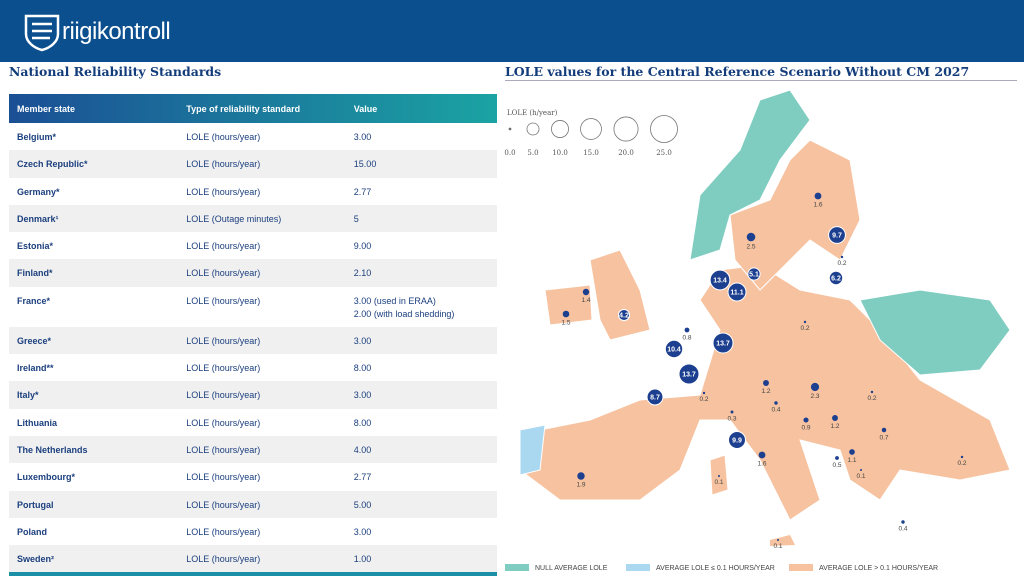  Describe the element at coordinates (36, 559) in the screenshot. I see `table-cell: Sweden²` at that location.